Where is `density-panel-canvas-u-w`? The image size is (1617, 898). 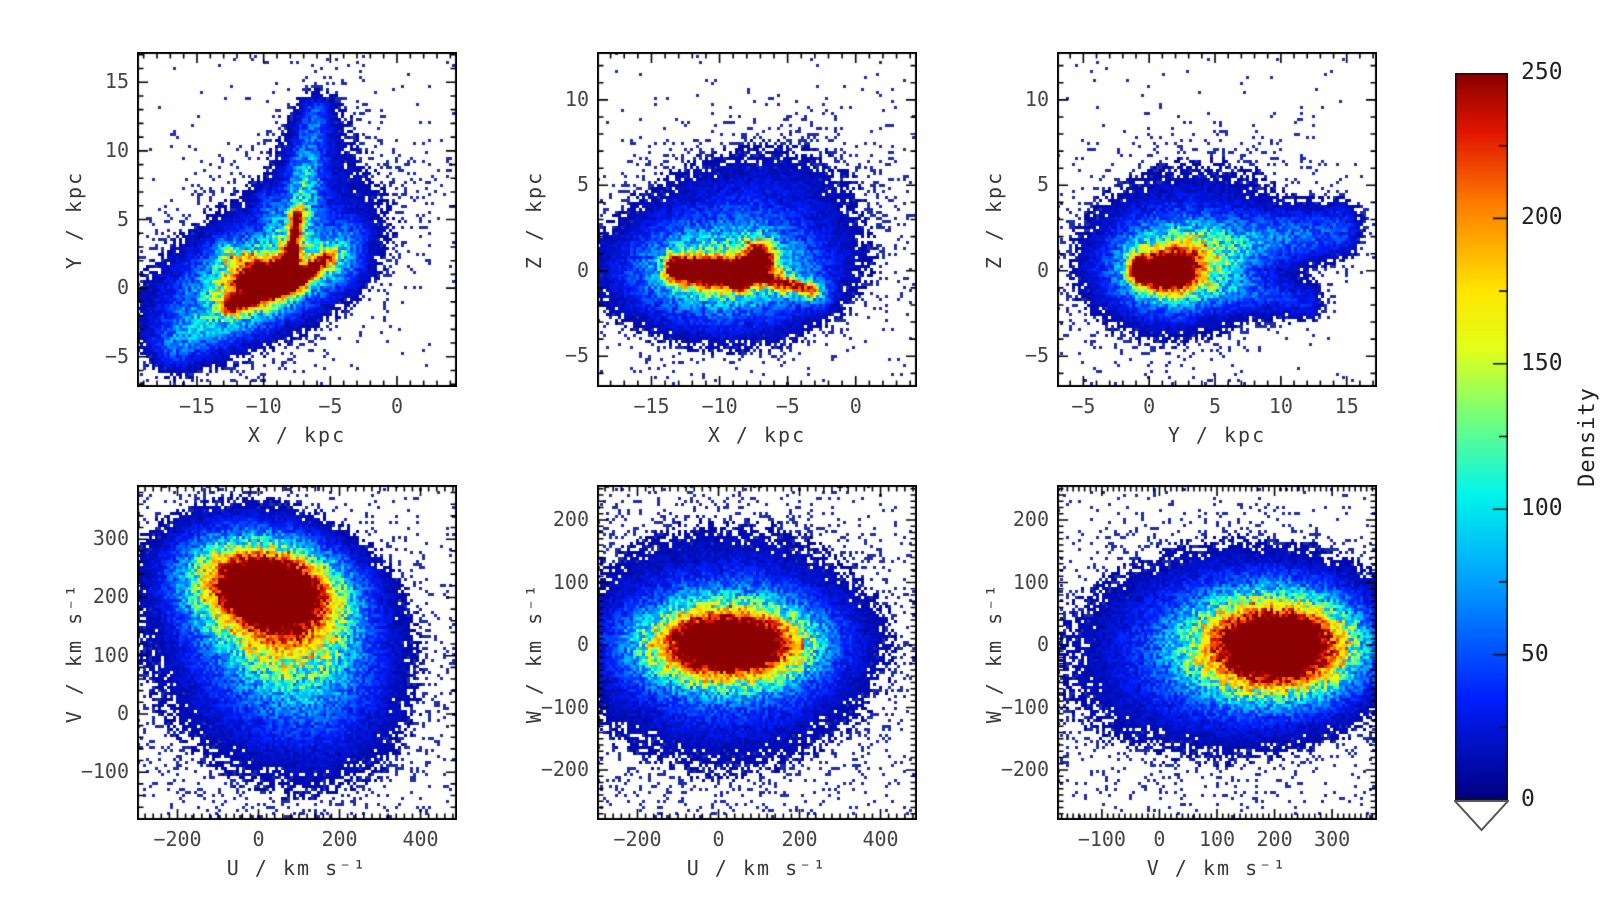 density-panel-canvas-u-w is located at coordinates (757, 652).